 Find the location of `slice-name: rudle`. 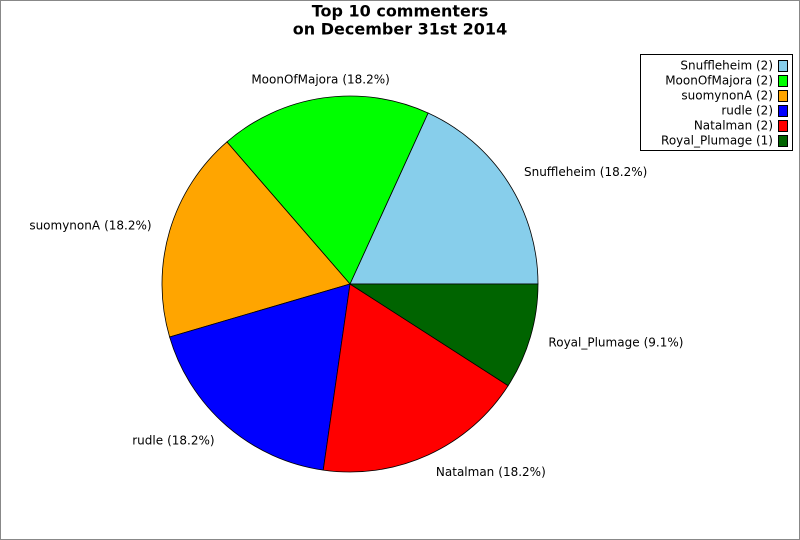

slice-name: rudle is located at coordinates (147, 440).